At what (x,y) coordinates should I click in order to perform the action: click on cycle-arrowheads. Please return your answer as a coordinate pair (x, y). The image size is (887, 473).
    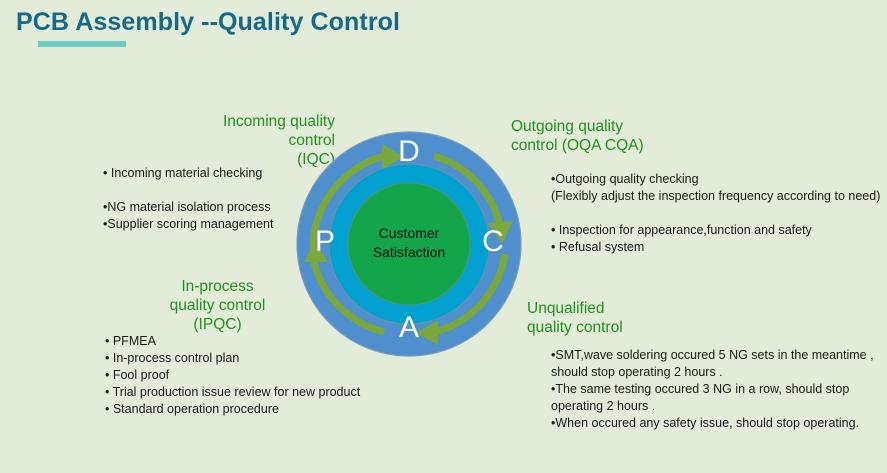
    Looking at the image, I should click on (408, 244).